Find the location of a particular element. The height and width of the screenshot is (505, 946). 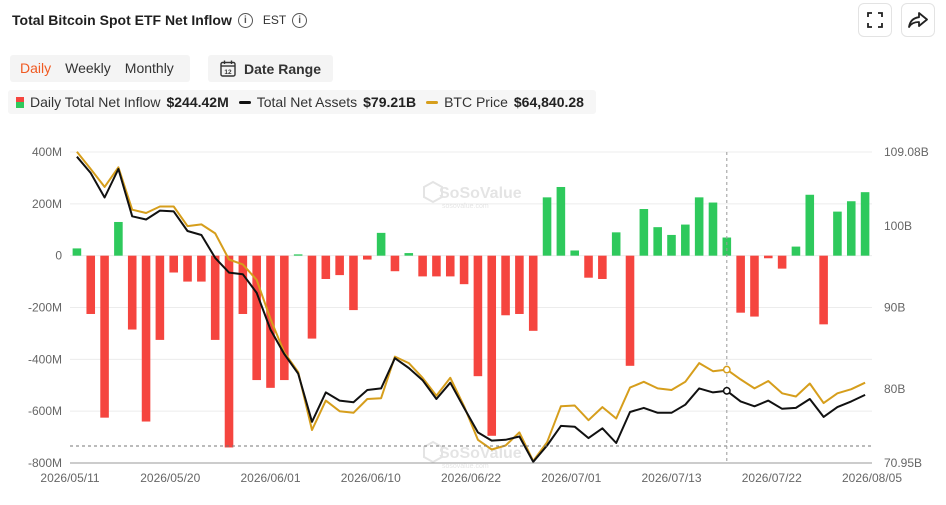

tab-weekly: Weekly is located at coordinates (88, 68).